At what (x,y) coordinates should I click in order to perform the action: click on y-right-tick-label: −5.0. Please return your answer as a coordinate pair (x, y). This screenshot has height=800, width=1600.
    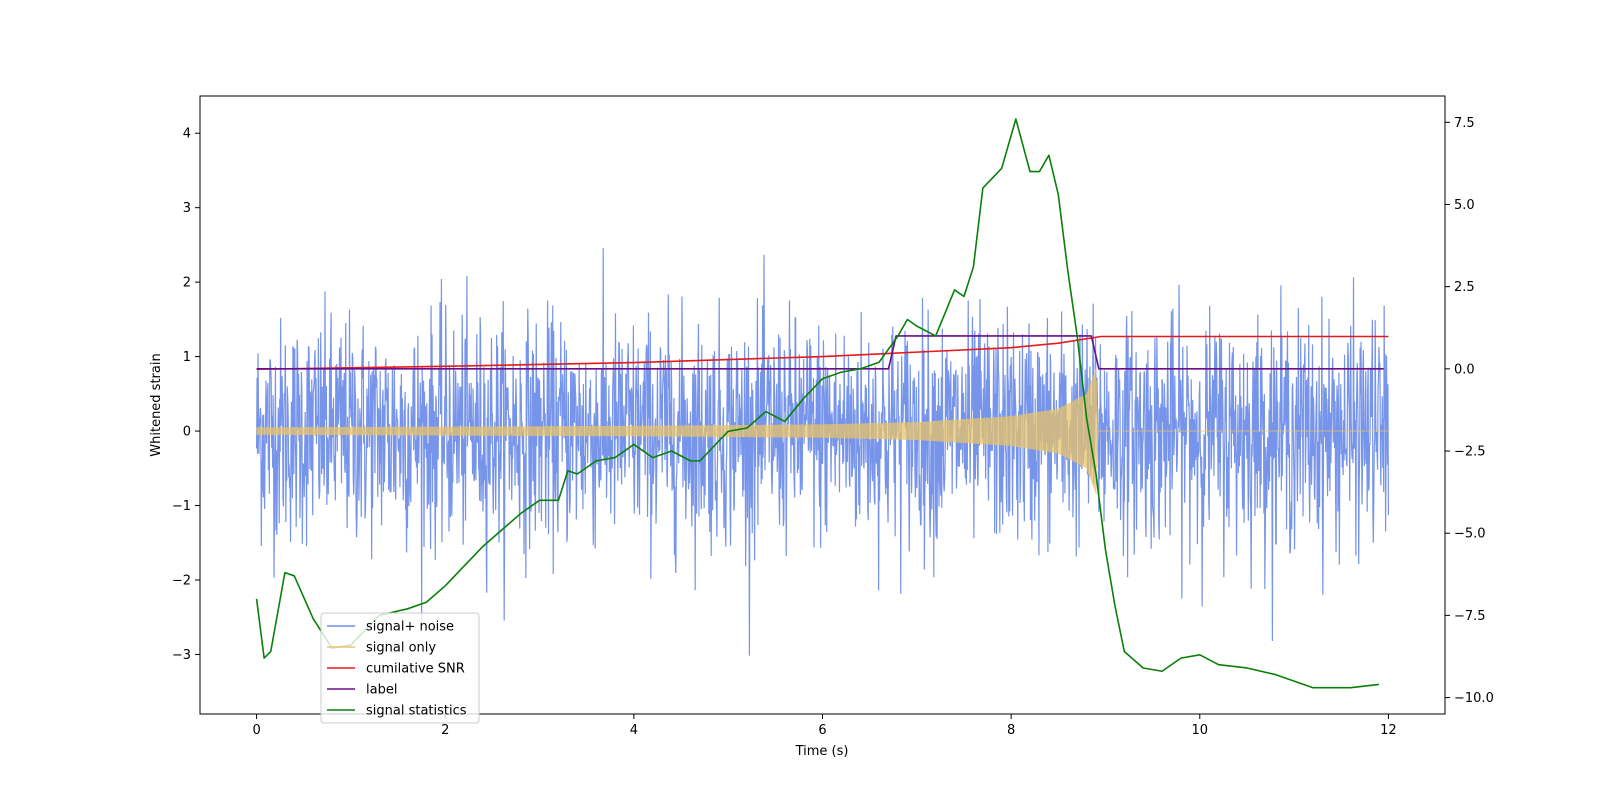
    Looking at the image, I should click on (1470, 534).